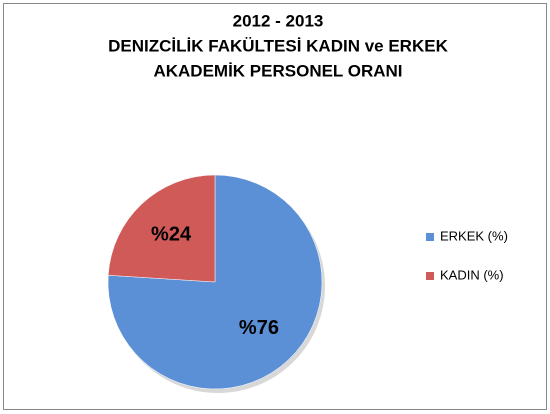 This screenshot has width=550, height=414. I want to click on data-label: %76, so click(259, 328).